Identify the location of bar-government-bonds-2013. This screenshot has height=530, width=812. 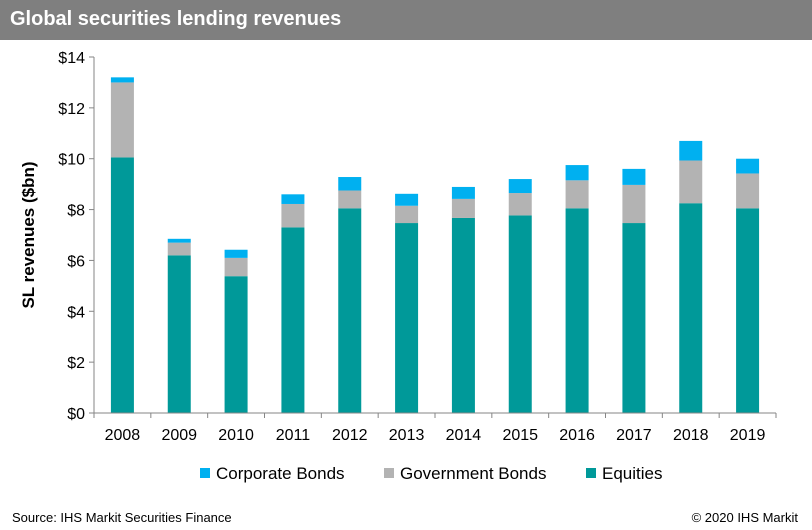
(407, 214).